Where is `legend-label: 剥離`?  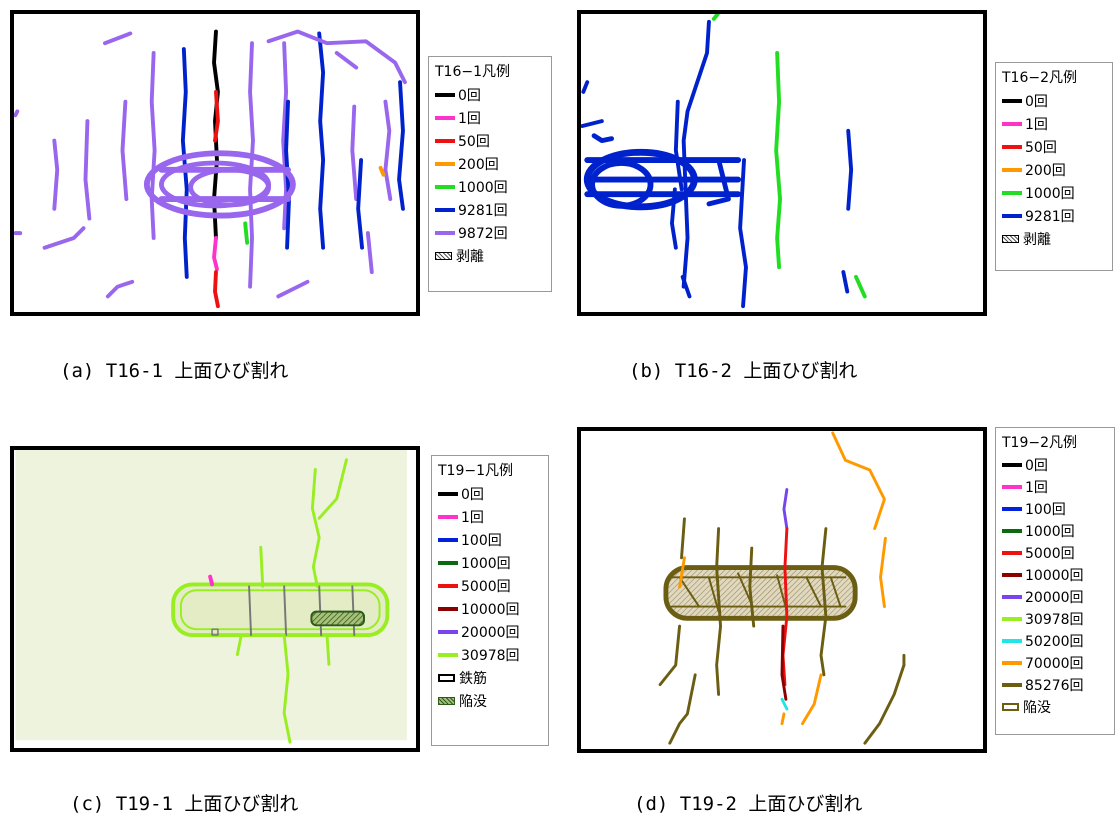 legend-label: 剥離 is located at coordinates (1037, 239).